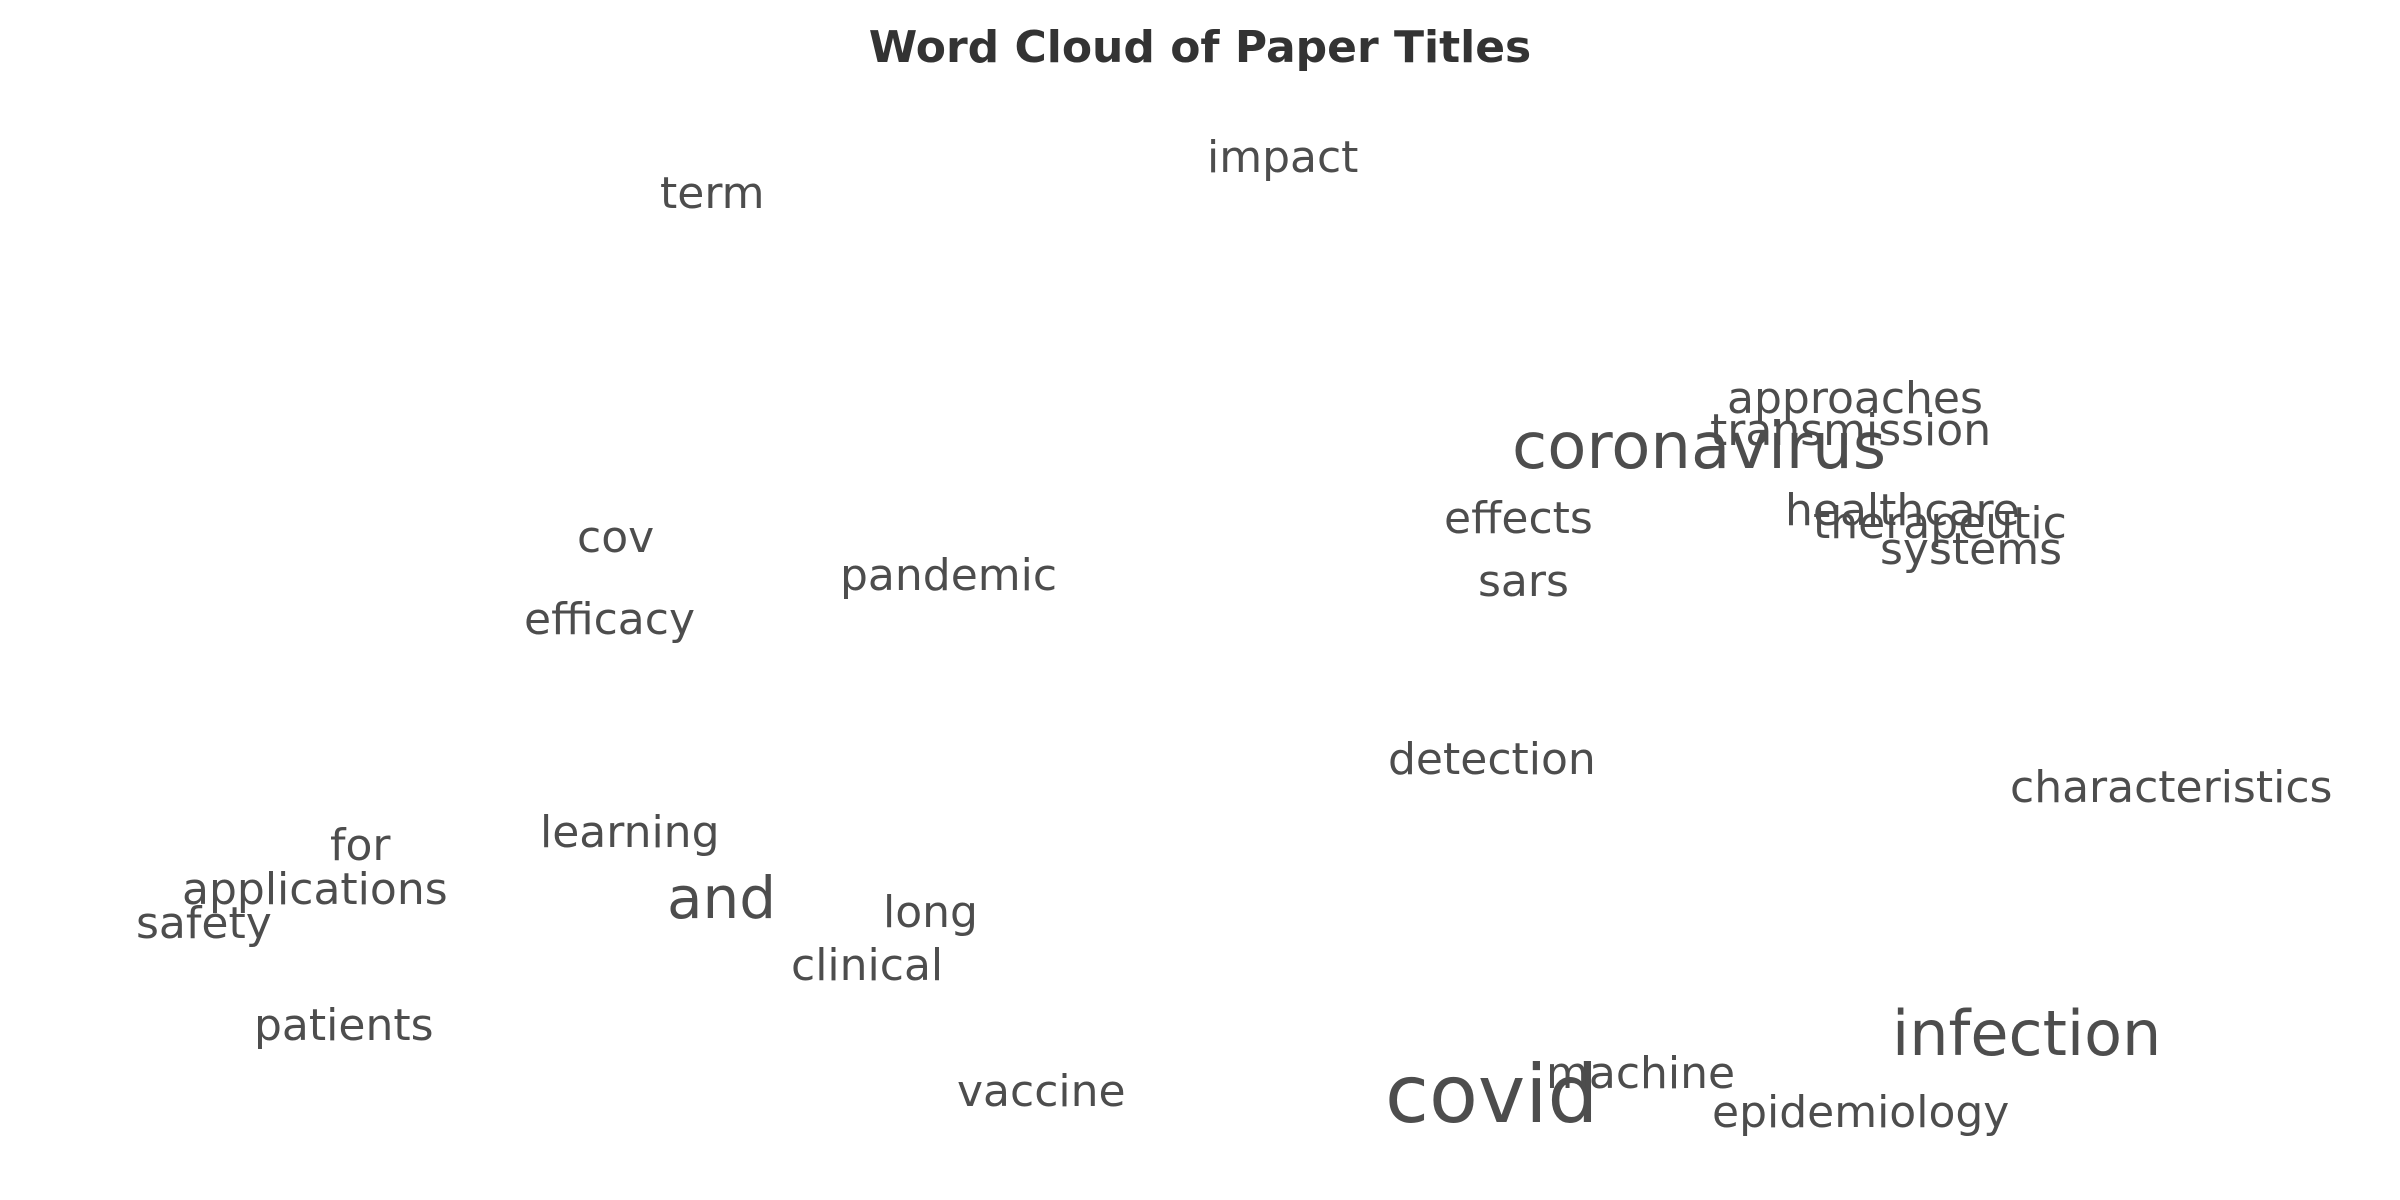 The width and height of the screenshot is (2400, 1200). What do you see at coordinates (1699, 447) in the screenshot?
I see `word-coronavirus: coronavirus` at bounding box center [1699, 447].